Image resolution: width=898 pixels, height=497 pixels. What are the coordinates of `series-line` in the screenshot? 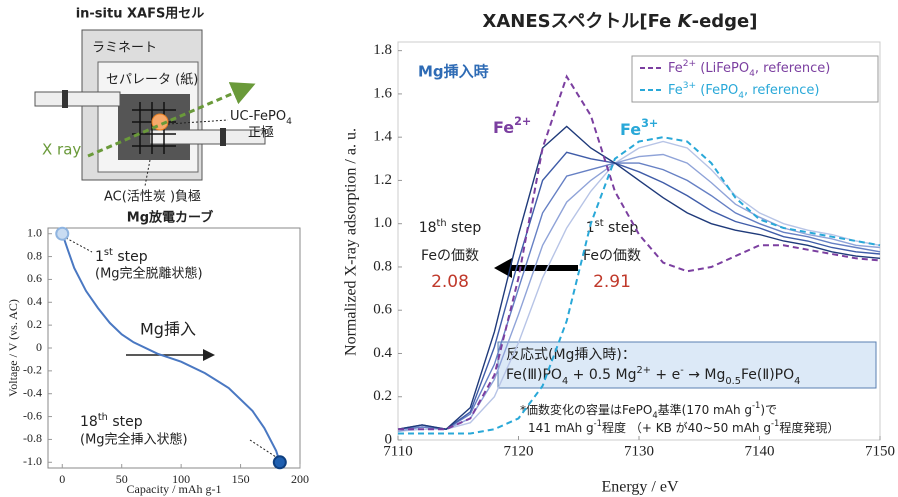 It's located at (171, 348).